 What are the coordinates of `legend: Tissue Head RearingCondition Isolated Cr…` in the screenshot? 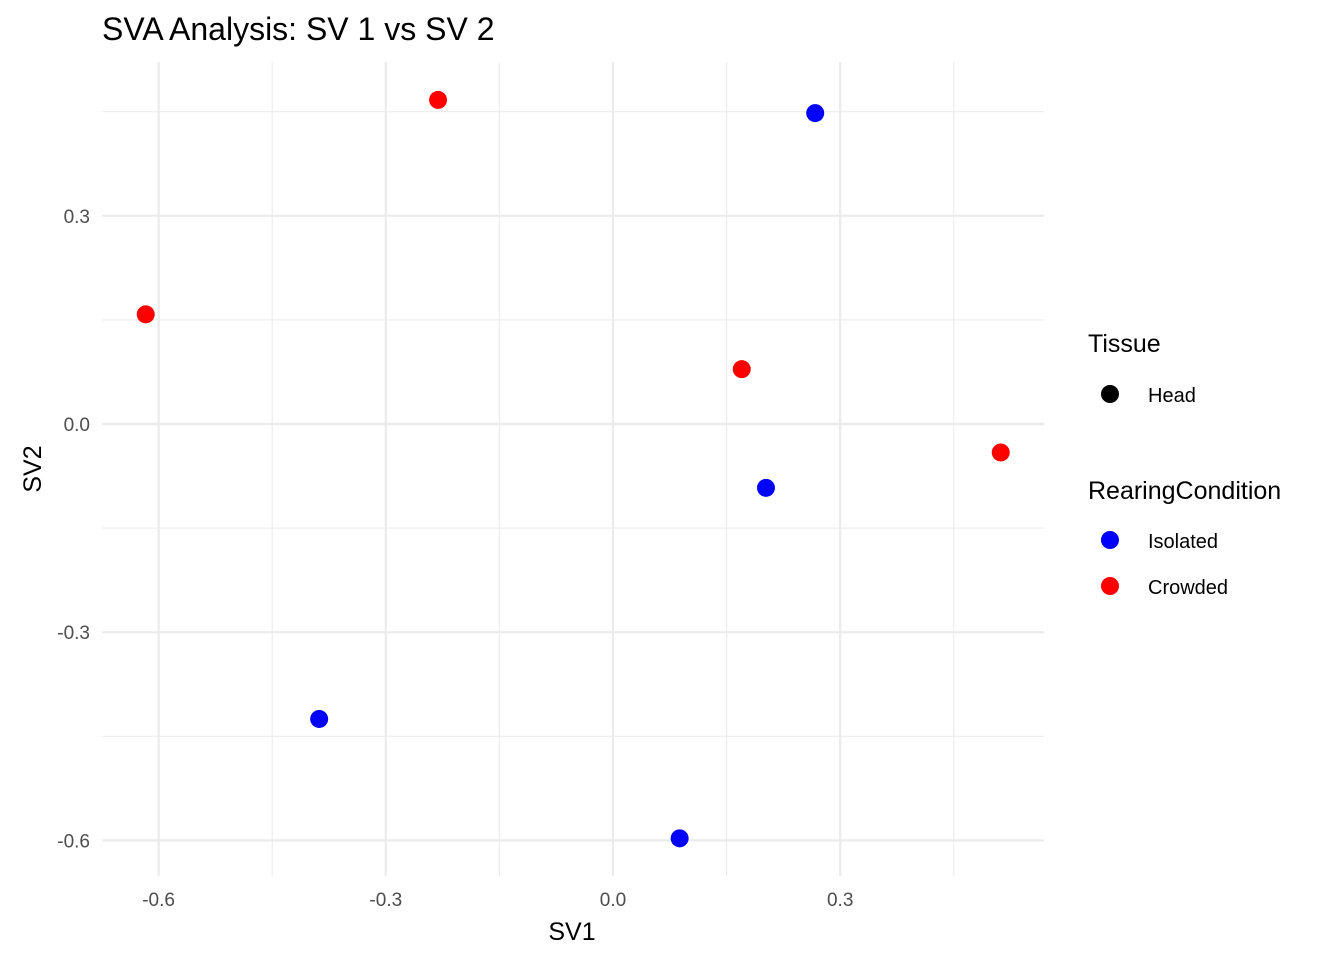 It's located at (1184, 464).